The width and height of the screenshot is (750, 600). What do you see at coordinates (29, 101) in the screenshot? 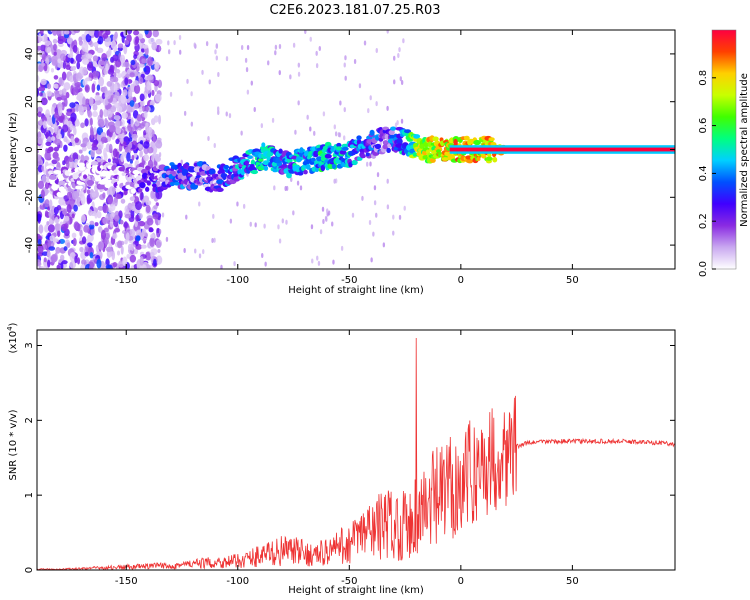
I see `y-tick-label: 20` at bounding box center [29, 101].